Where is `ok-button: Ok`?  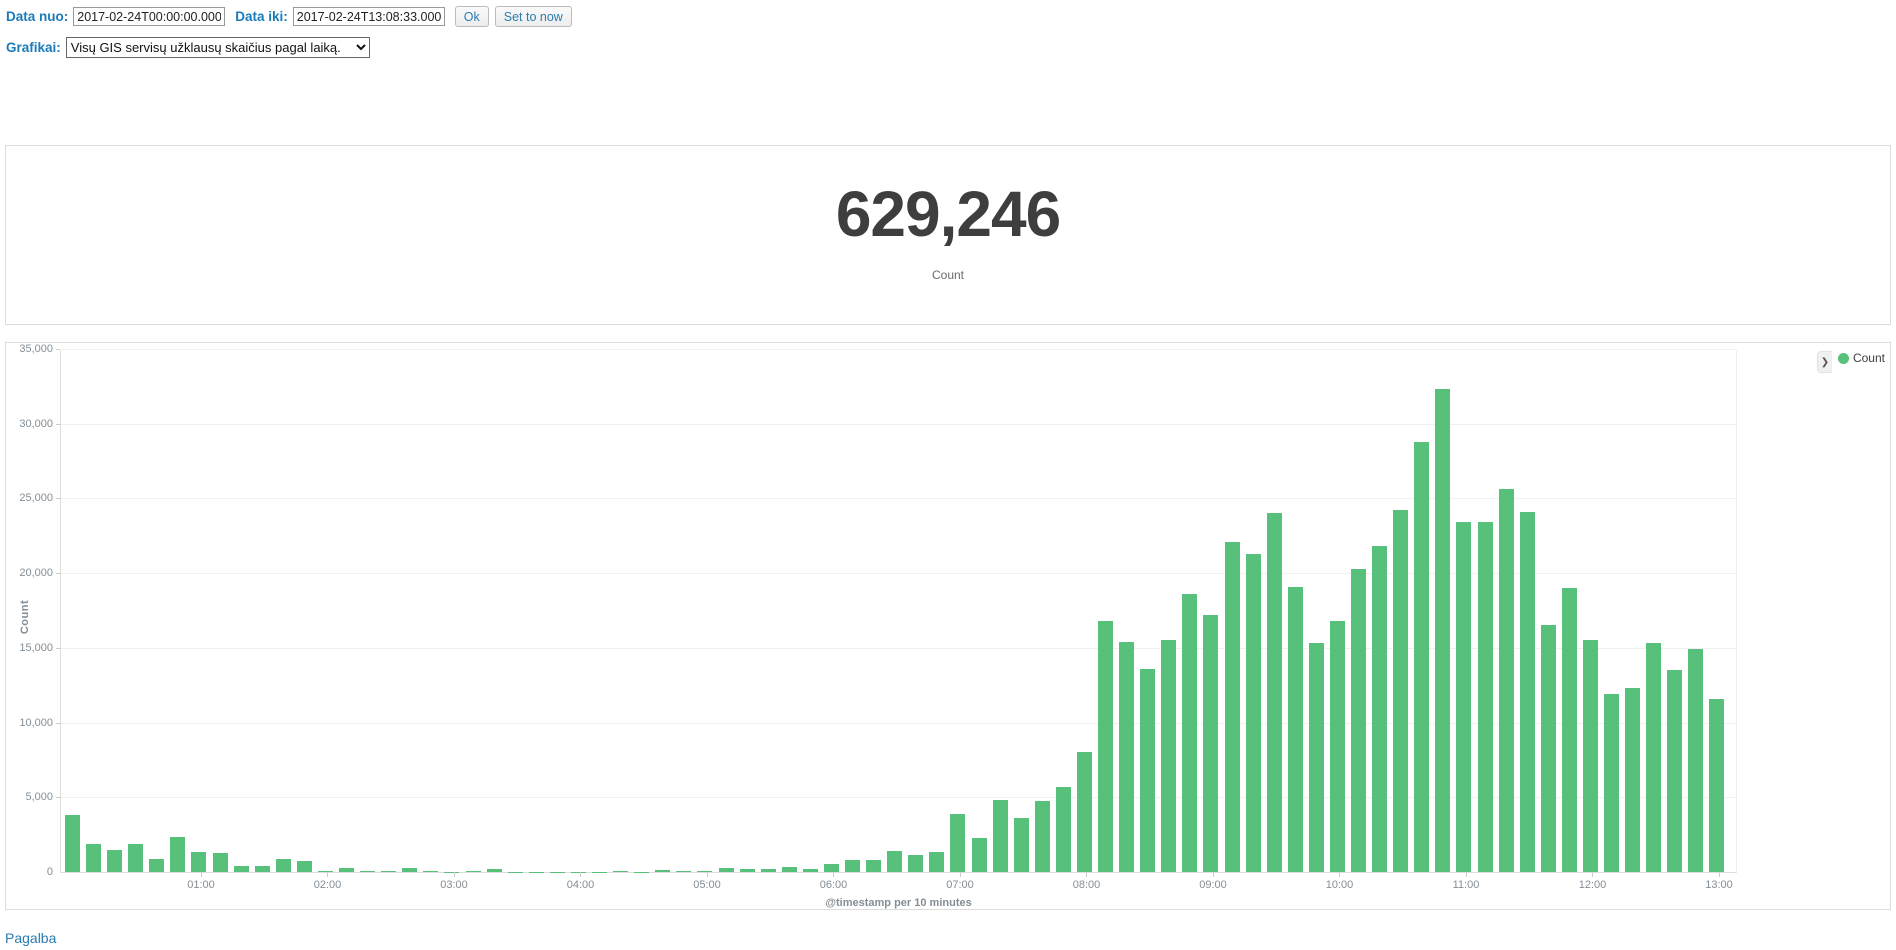 ok-button: Ok is located at coordinates (471, 16).